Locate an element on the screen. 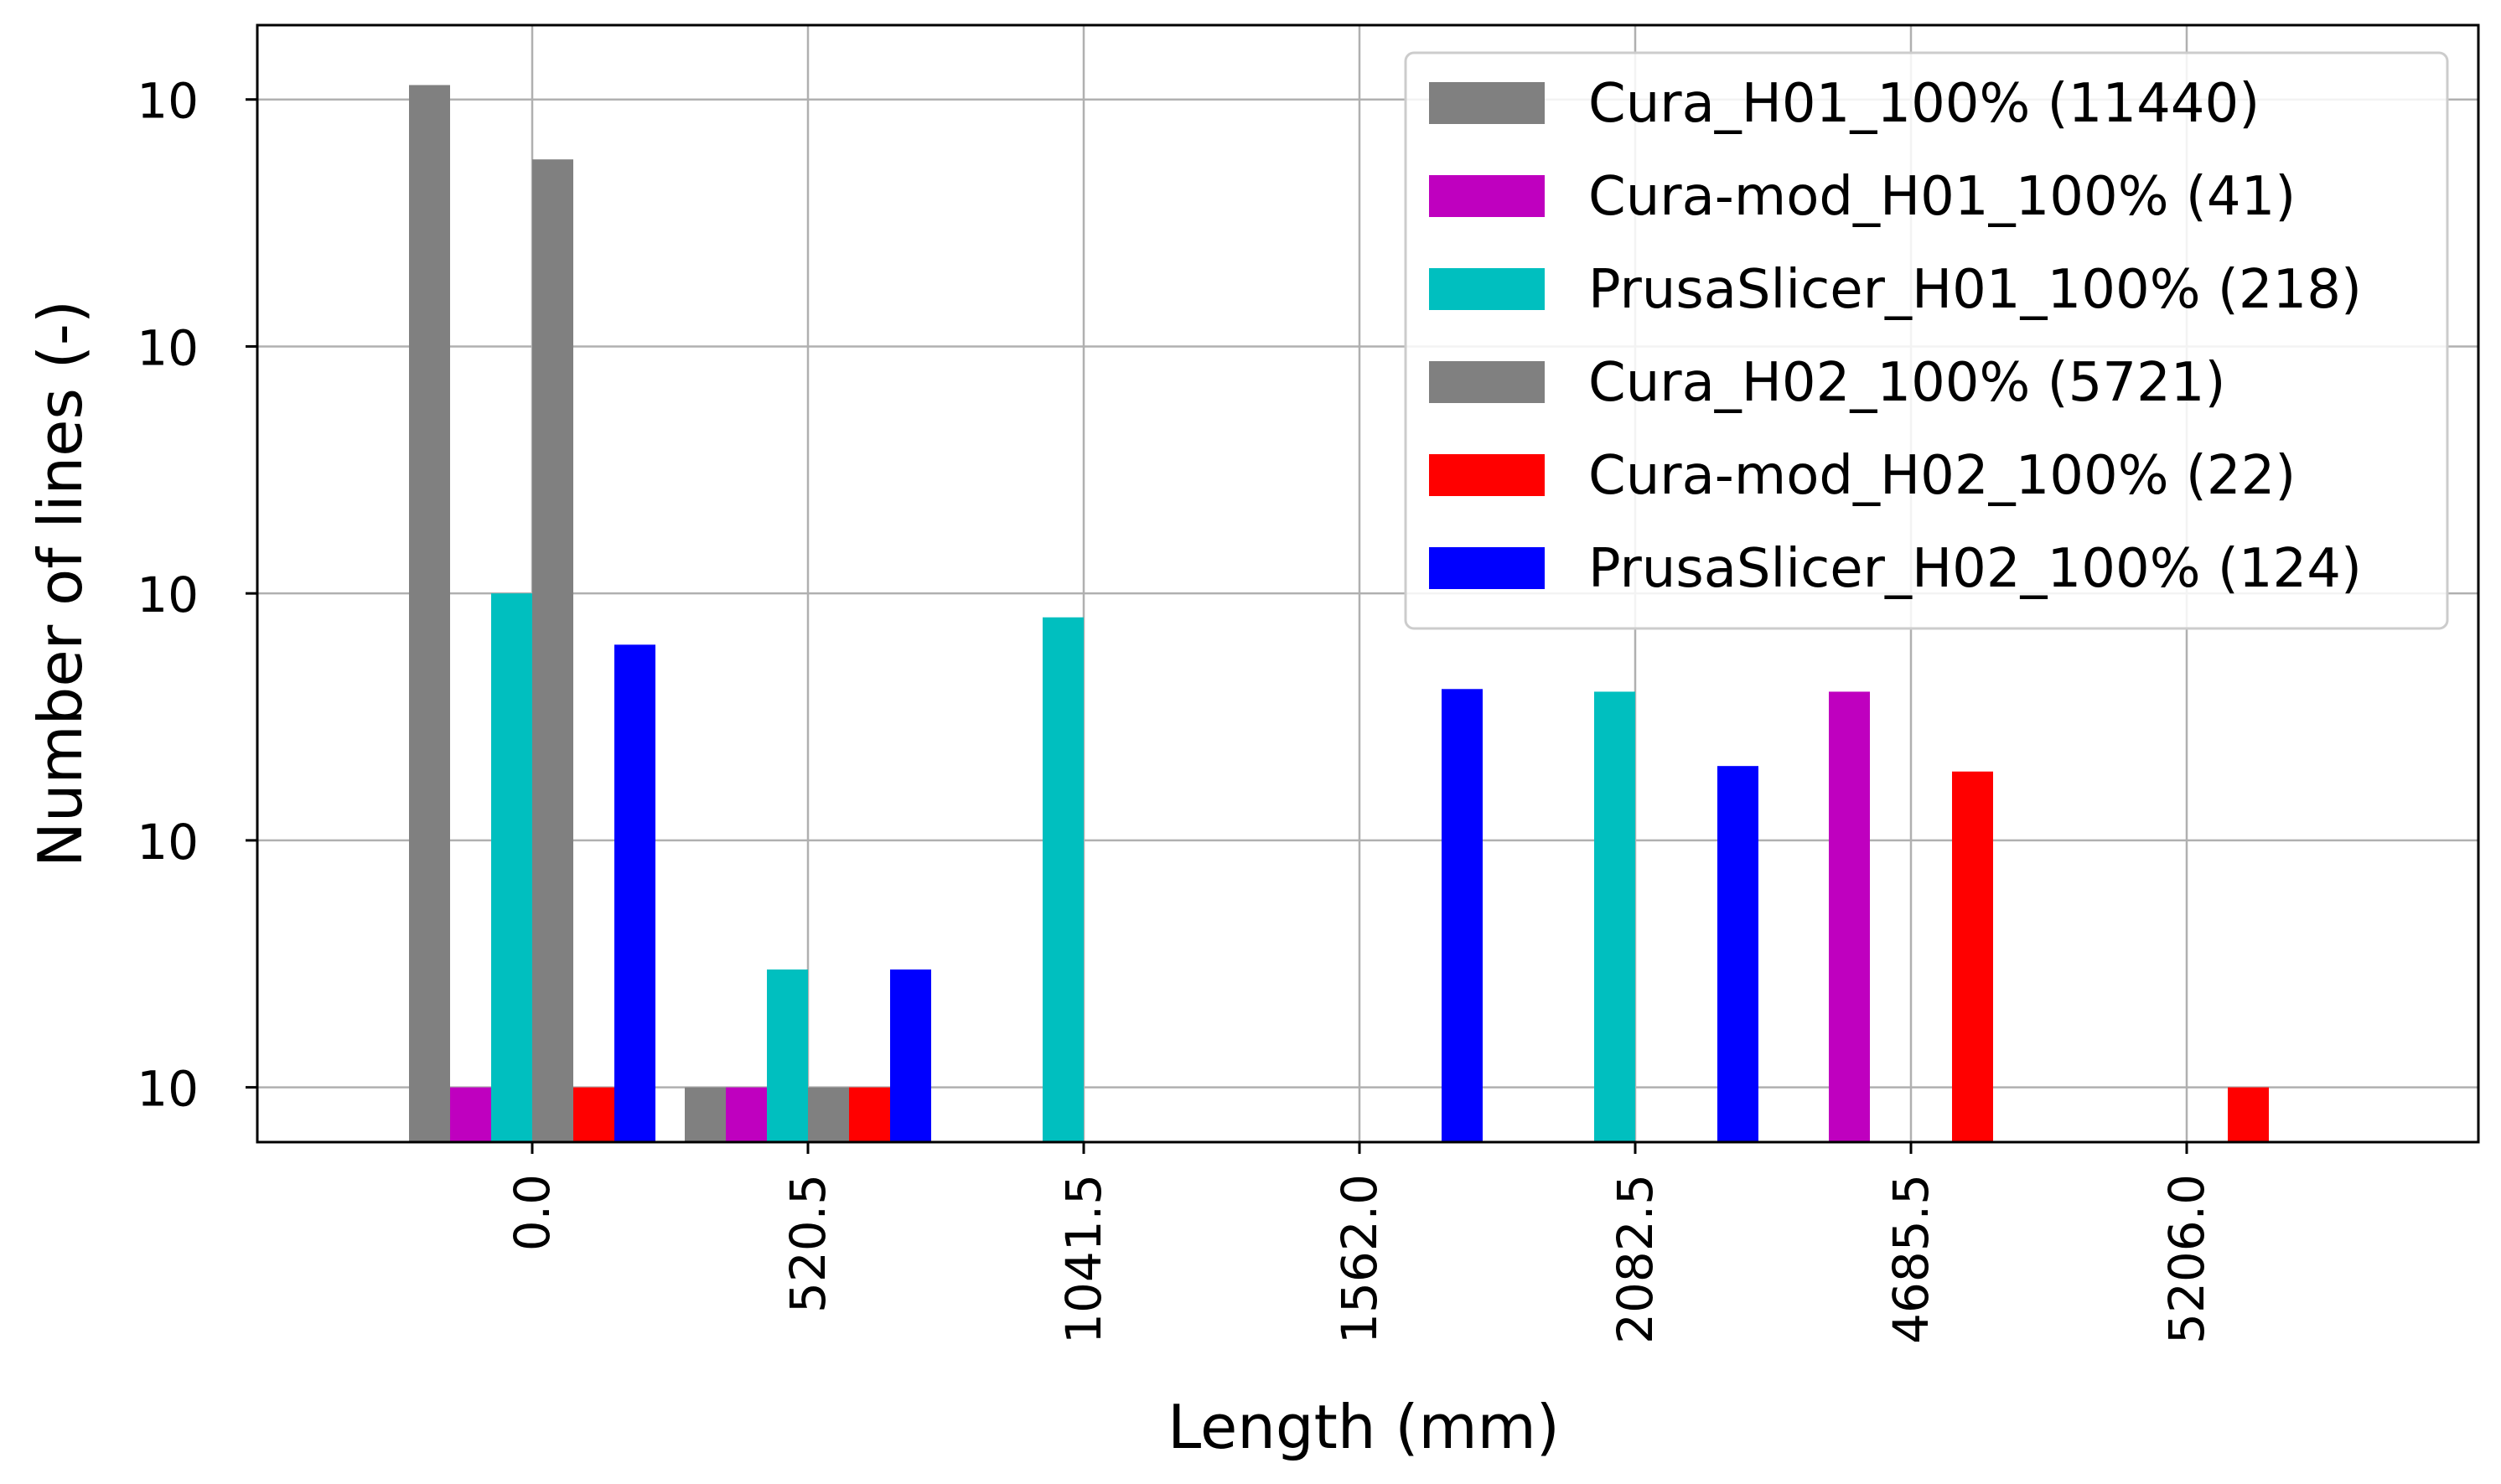  x-axis-ticks: 0.0 520.5 1041.5 1562.0 2082.5 4685.5 5206.0 is located at coordinates (1359, 1243).